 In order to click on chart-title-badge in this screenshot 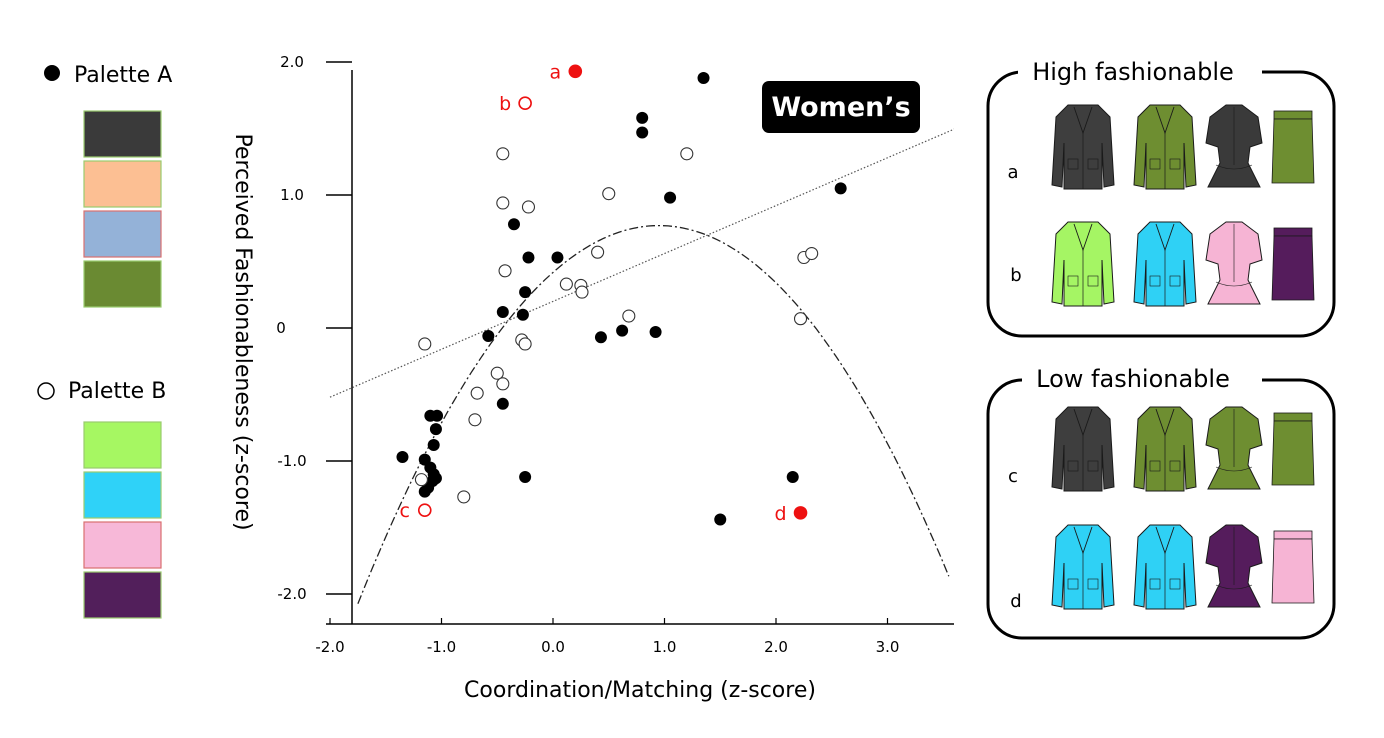, I will do `click(841, 107)`.